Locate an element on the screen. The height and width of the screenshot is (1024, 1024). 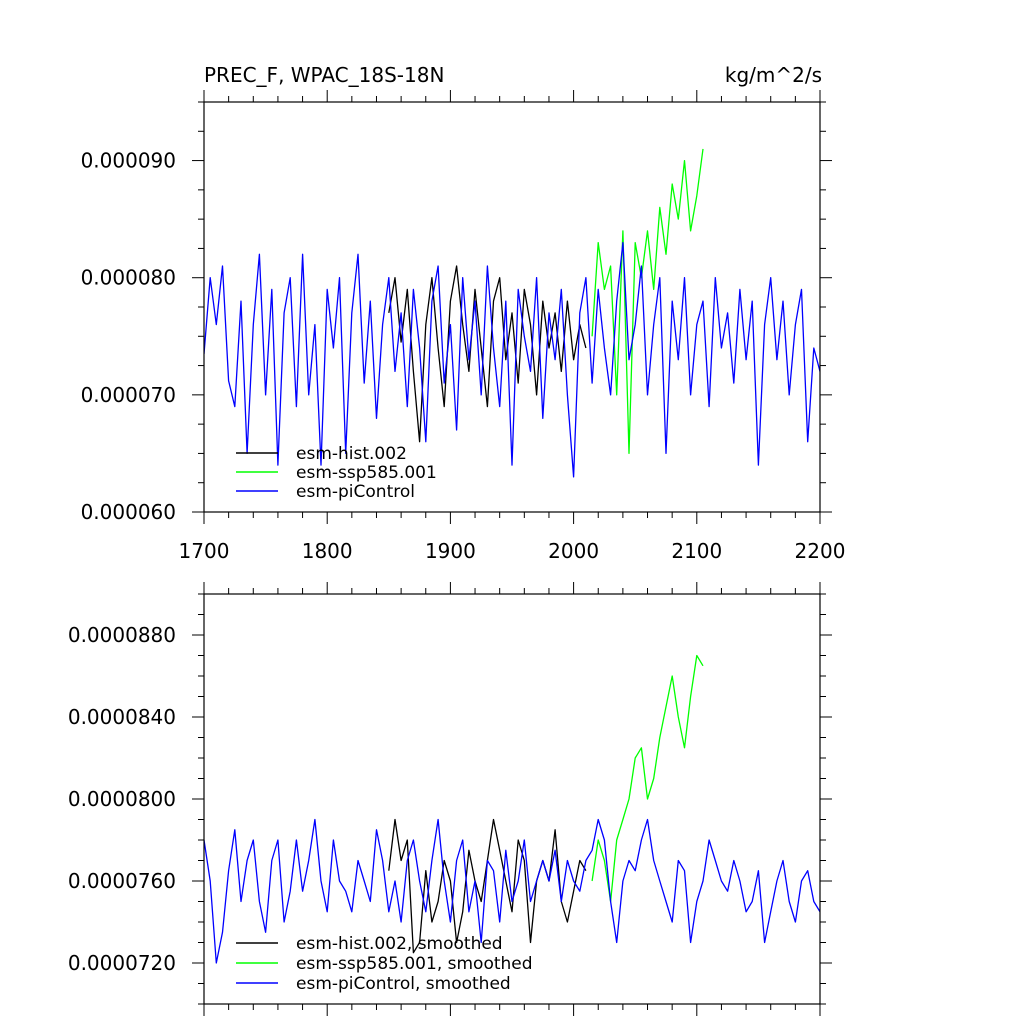
top-ytick-label: 0.000080 is located at coordinates (128, 278).